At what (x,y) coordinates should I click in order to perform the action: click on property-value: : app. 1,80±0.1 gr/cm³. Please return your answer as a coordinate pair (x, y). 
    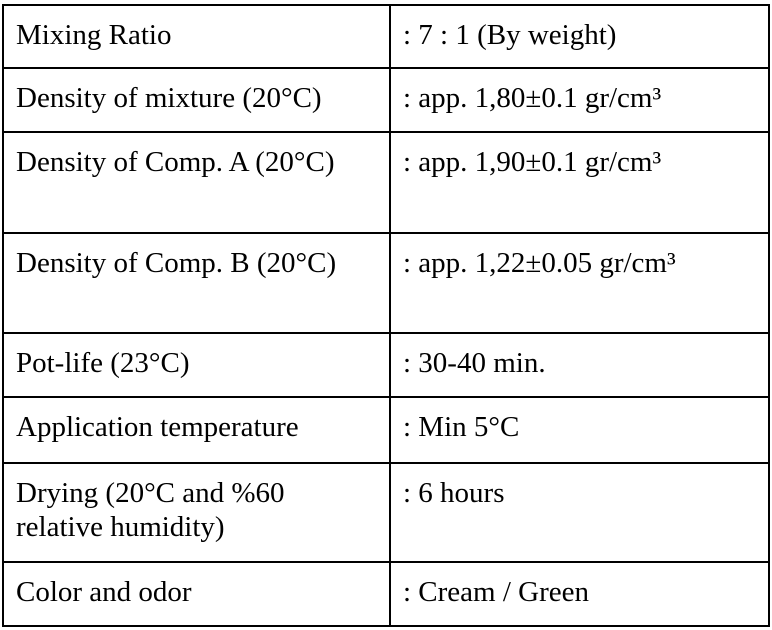
    Looking at the image, I should click on (579, 100).